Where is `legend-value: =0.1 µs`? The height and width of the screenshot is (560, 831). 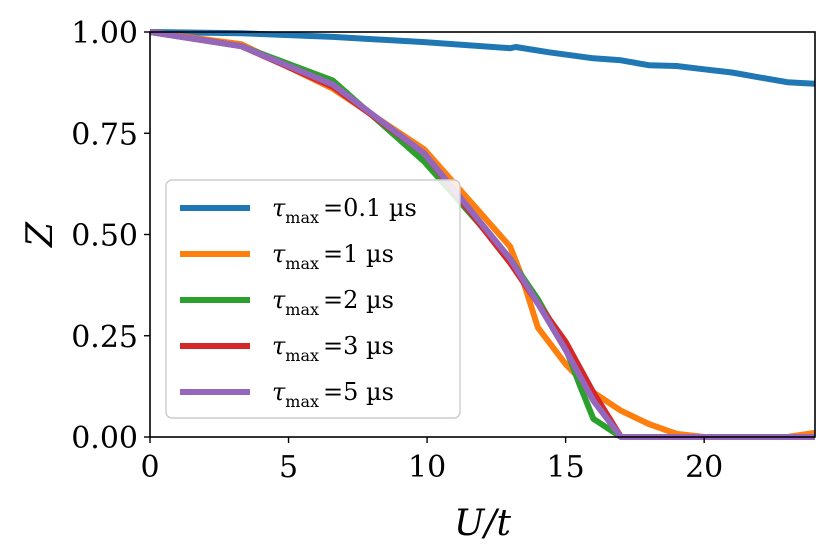
legend-value: =0.1 µs is located at coordinates (370, 208).